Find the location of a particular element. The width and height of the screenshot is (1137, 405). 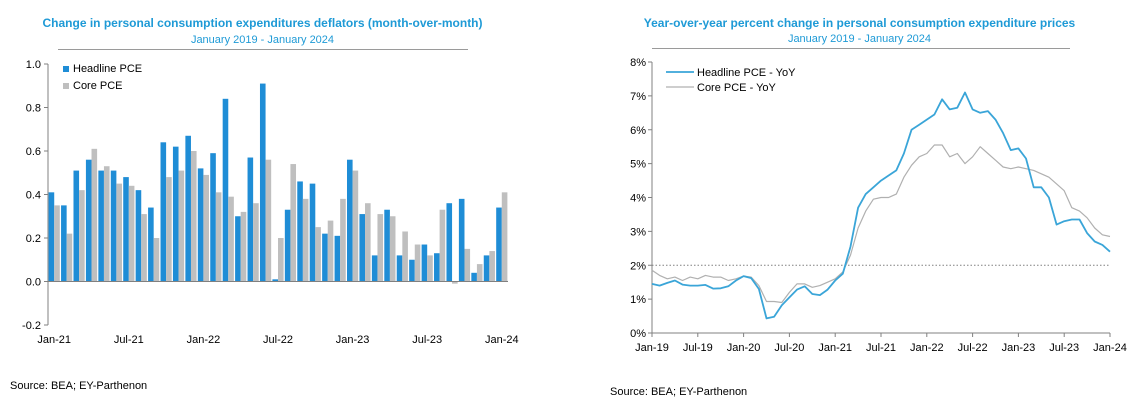

legend-headline-label: Headline PCE is located at coordinates (107, 69).